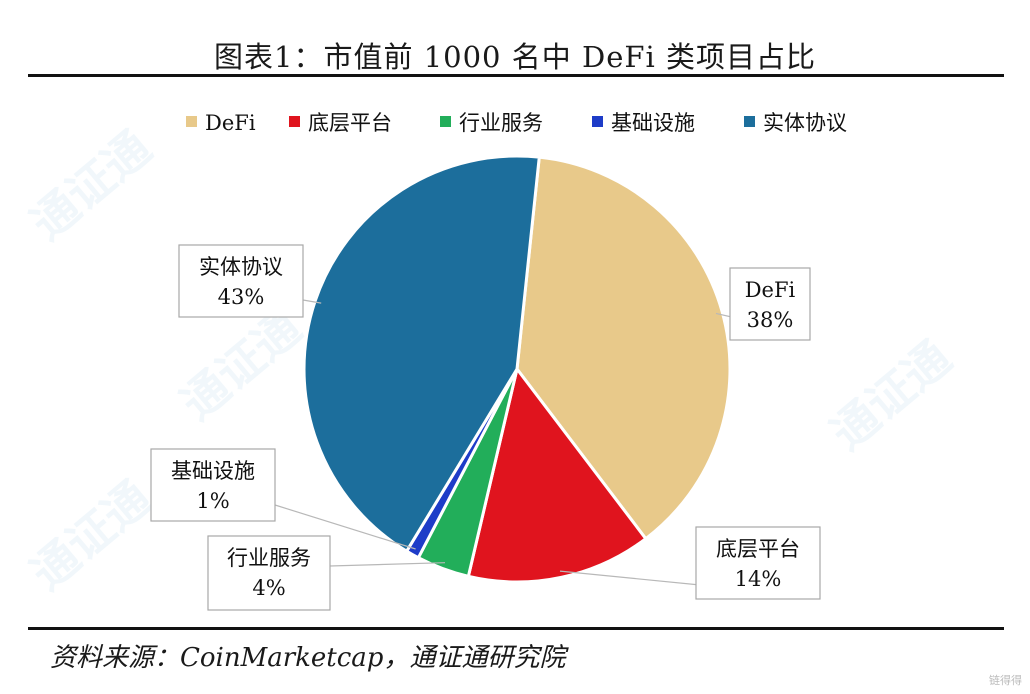 Image resolution: width=1030 pixels, height=694 pixels. What do you see at coordinates (516, 628) in the screenshot?
I see `bottom-rule` at bounding box center [516, 628].